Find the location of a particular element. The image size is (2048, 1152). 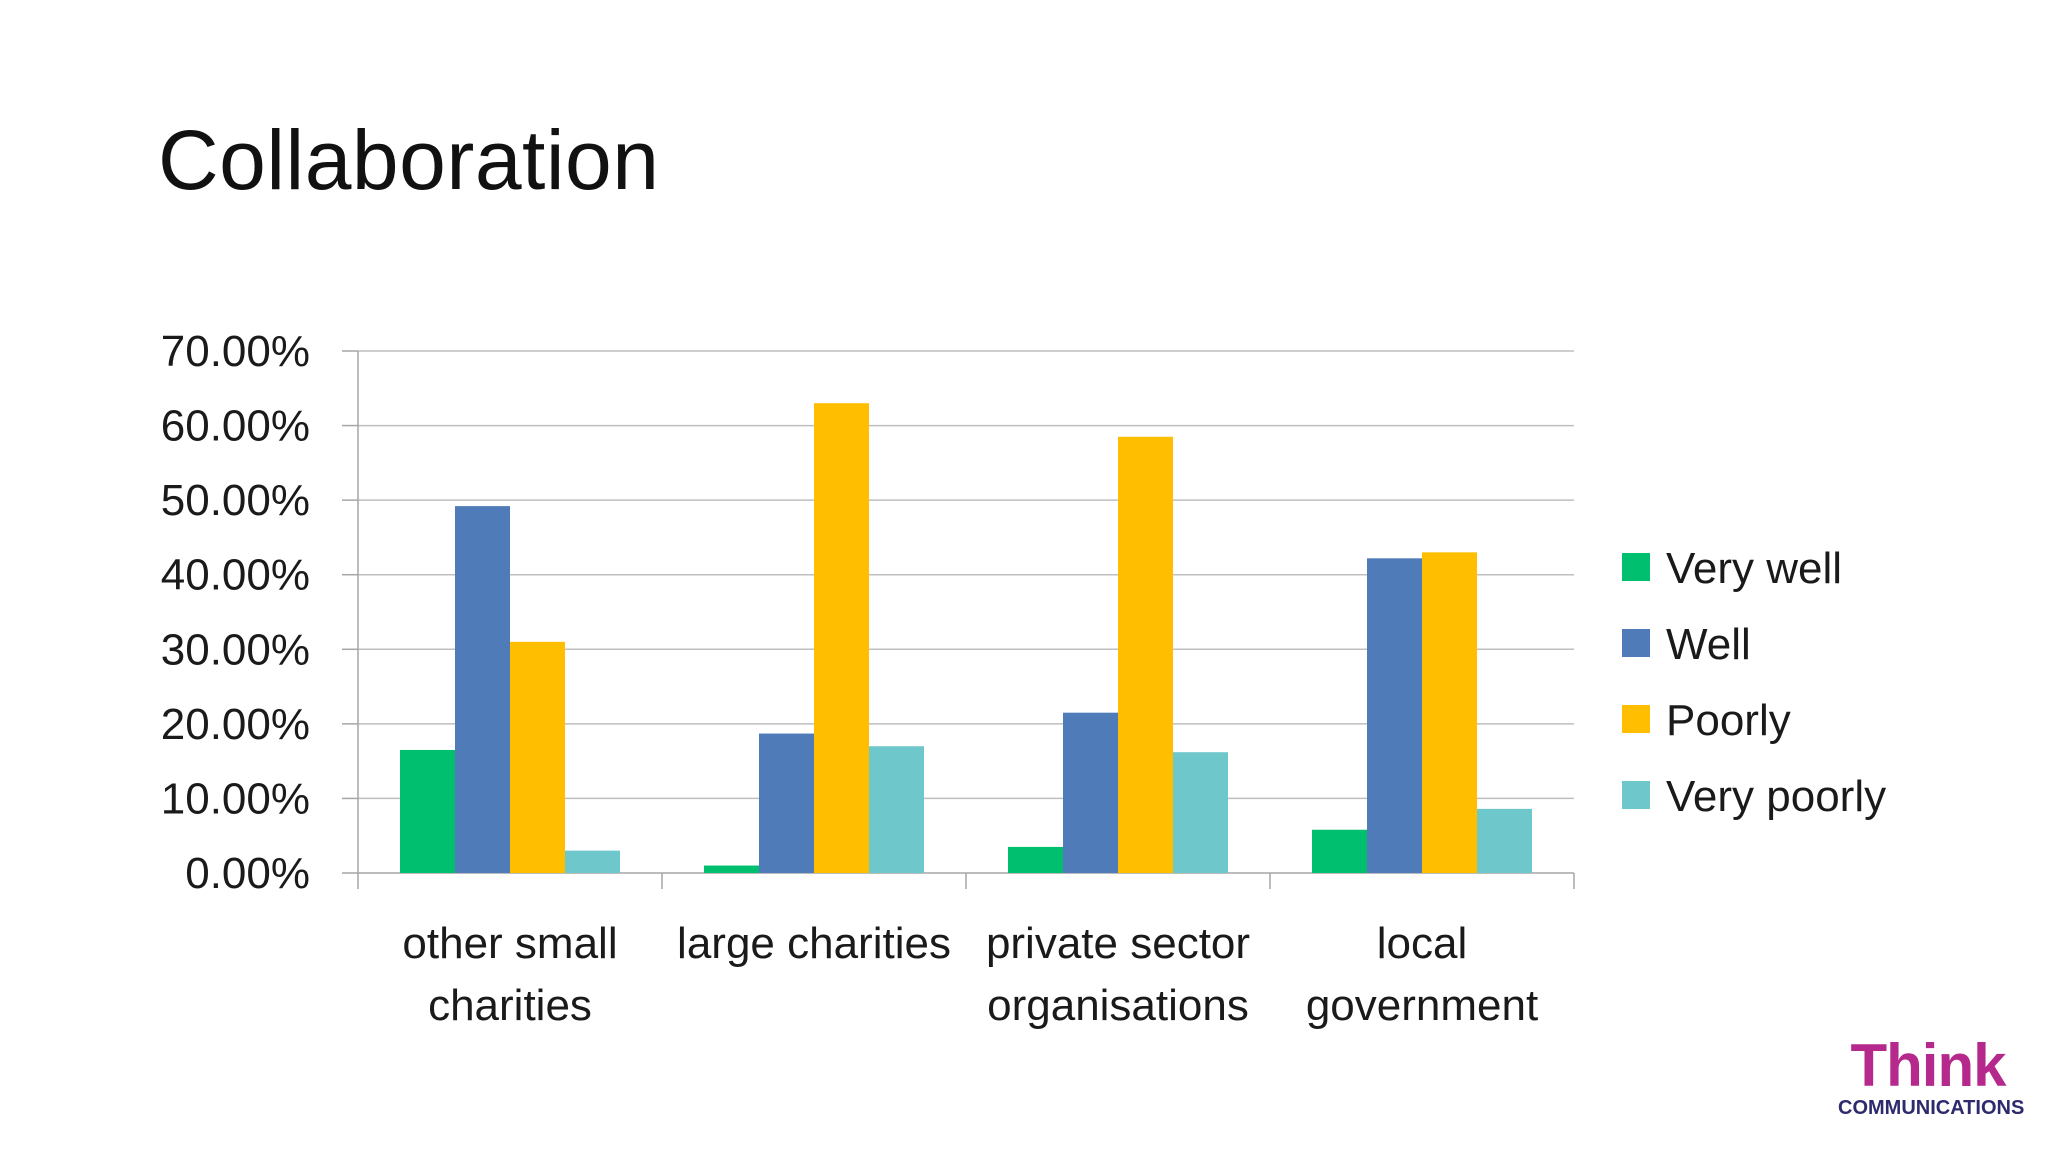

y-tick-label: 30.00% is located at coordinates (235, 649).